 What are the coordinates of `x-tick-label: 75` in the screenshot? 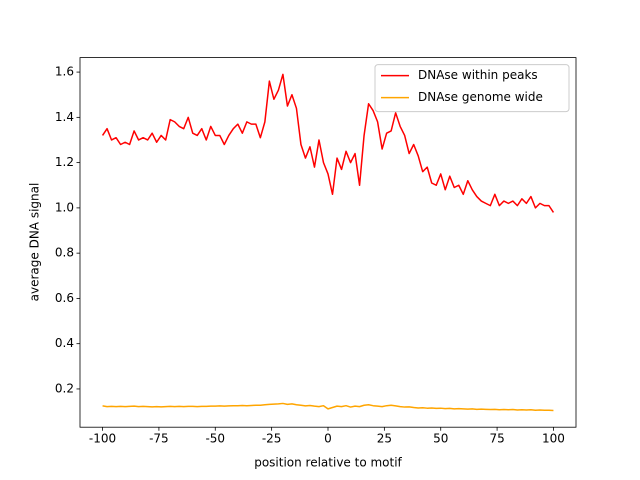 It's located at (496, 439).